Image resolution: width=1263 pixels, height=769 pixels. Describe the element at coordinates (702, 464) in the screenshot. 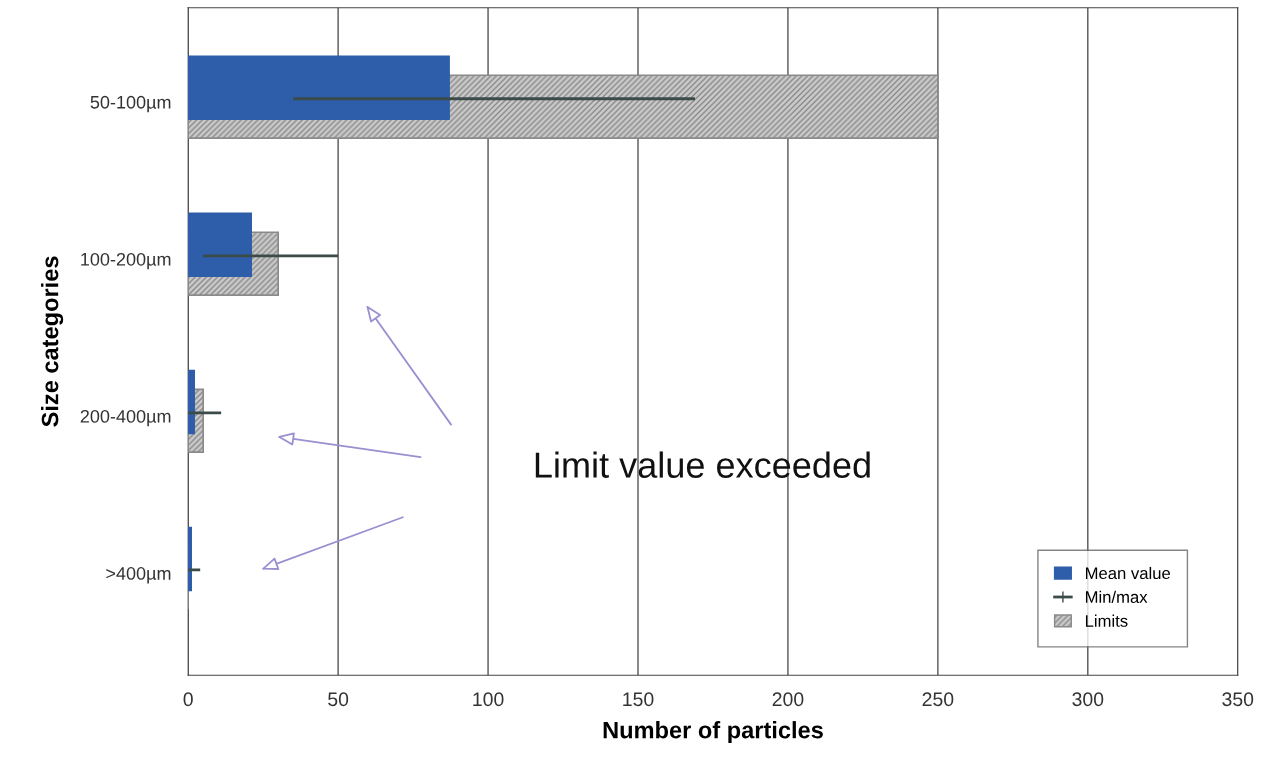

I see `annotation: Limit value exceeded` at that location.